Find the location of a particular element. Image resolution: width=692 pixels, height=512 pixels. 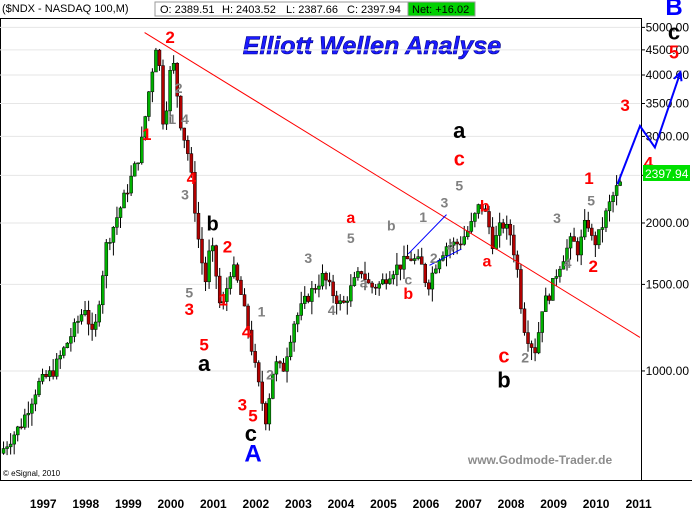

watermark: www.Godmode-Trader.de is located at coordinates (540, 460).